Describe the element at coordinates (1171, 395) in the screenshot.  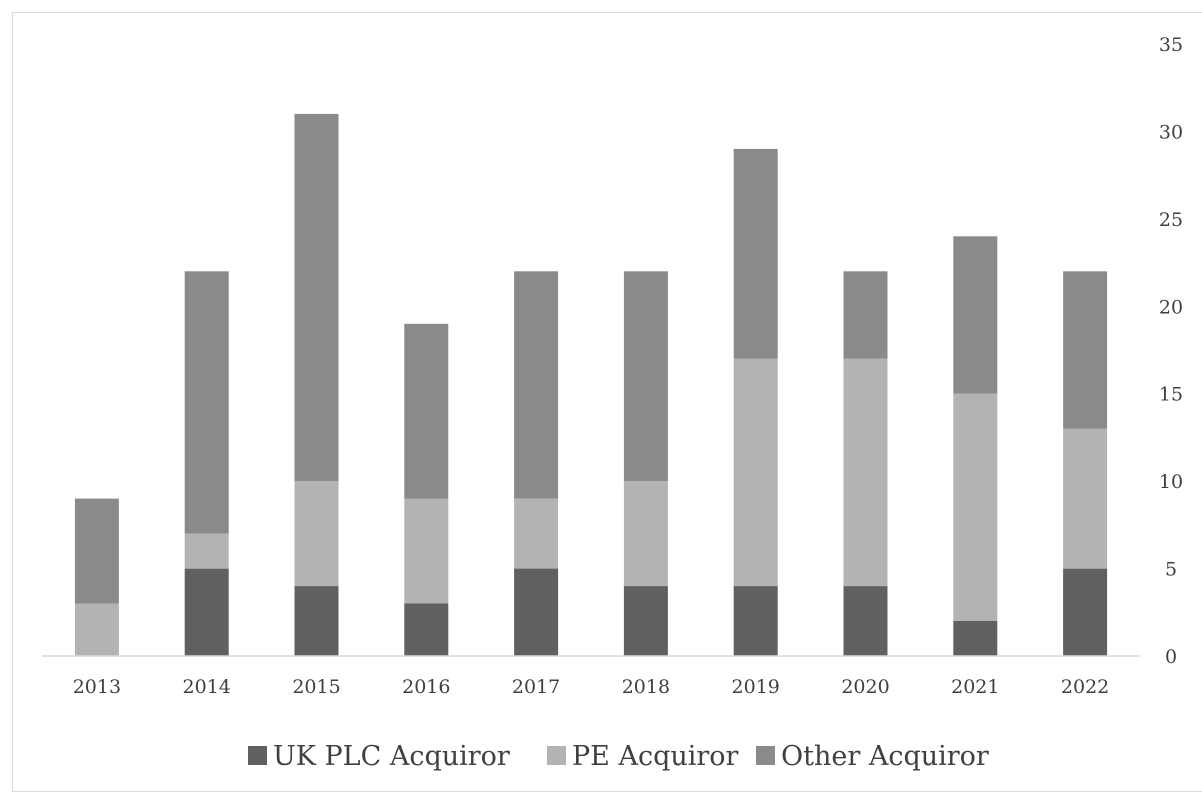
I see `y-tick-label: 15` at that location.